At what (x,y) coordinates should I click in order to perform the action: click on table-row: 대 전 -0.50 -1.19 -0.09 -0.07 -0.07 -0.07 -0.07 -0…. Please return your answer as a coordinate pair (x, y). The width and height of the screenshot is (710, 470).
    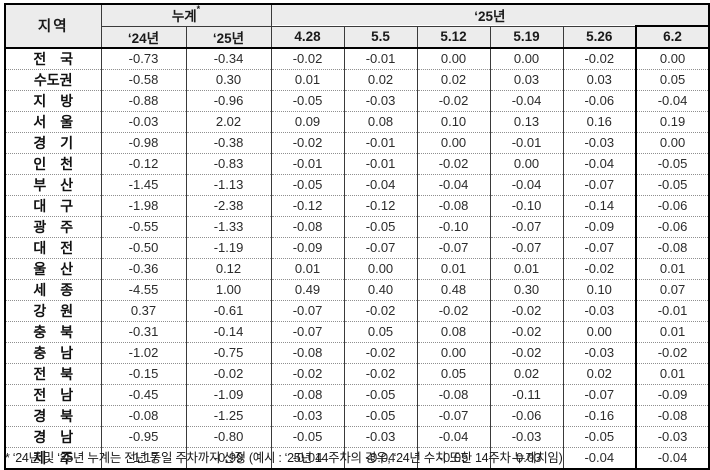
    Looking at the image, I should click on (357, 247).